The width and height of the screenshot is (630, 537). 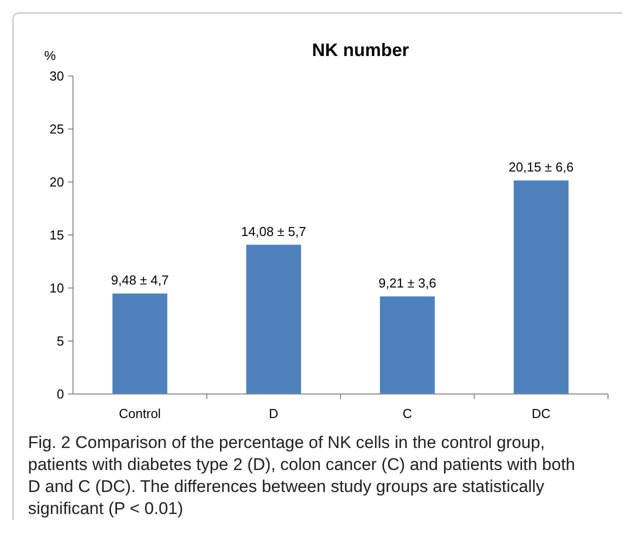 What do you see at coordinates (302, 475) in the screenshot?
I see `caption: Fig. 2 Comparison of the percentage of NK cells in the control group, patients with diabetes type 2 (D), colon cancer (C) and patients with both D and C (DC). The differences between study groups are statistically significant (P < 0.01)` at bounding box center [302, 475].